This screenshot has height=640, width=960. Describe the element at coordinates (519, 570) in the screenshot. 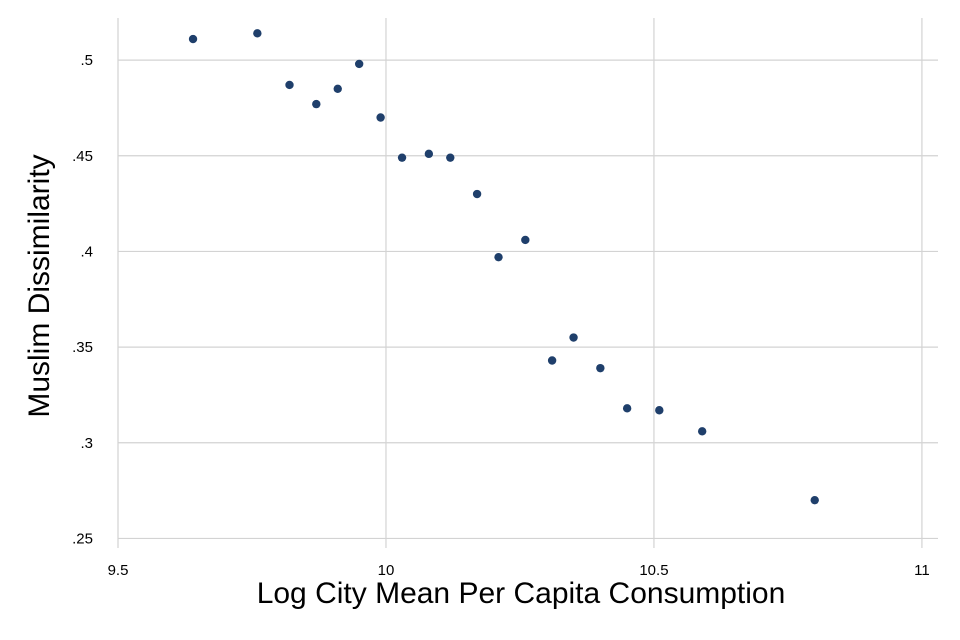

I see `x-tick-labels: 9.5 10 10.5 11` at that location.